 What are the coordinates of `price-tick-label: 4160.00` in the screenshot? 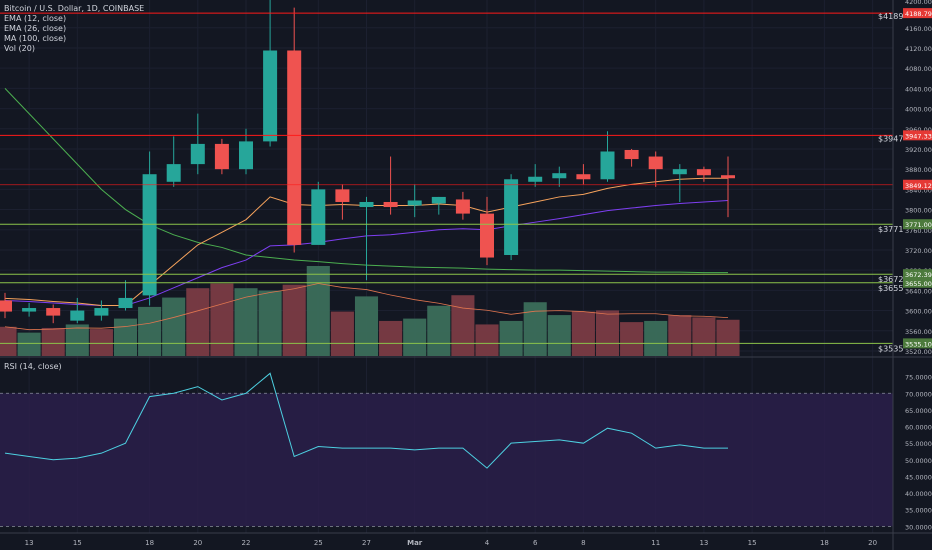 It's located at (918, 29).